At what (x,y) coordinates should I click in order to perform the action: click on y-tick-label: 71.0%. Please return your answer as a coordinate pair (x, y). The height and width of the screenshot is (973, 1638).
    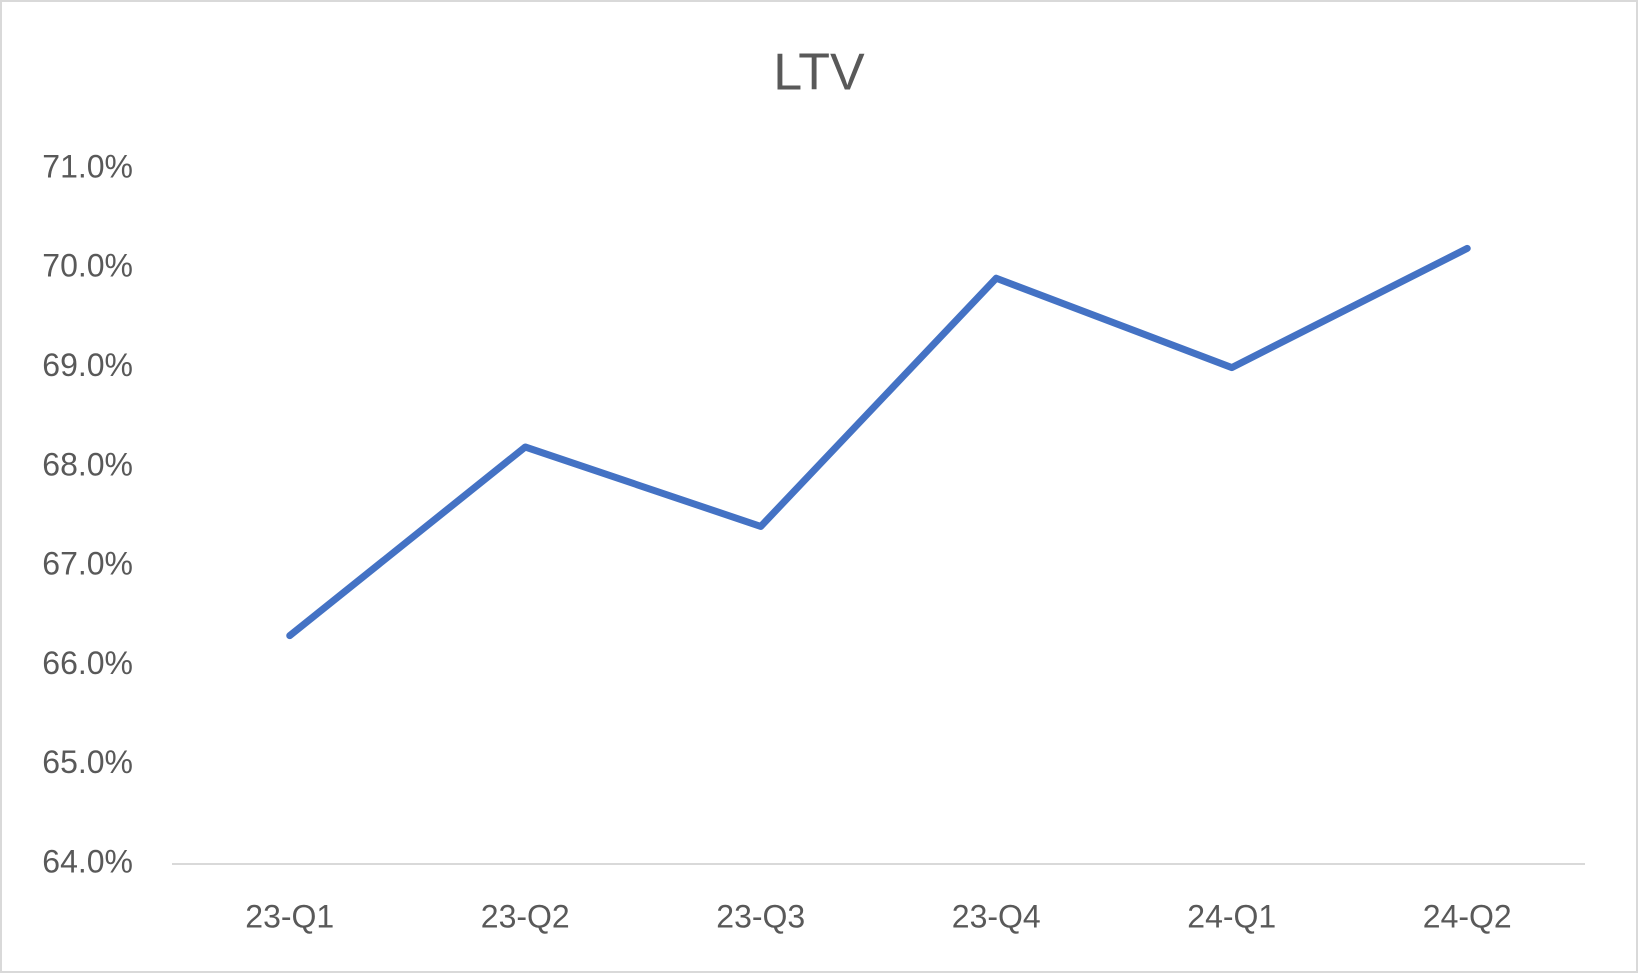
    Looking at the image, I should click on (87, 166).